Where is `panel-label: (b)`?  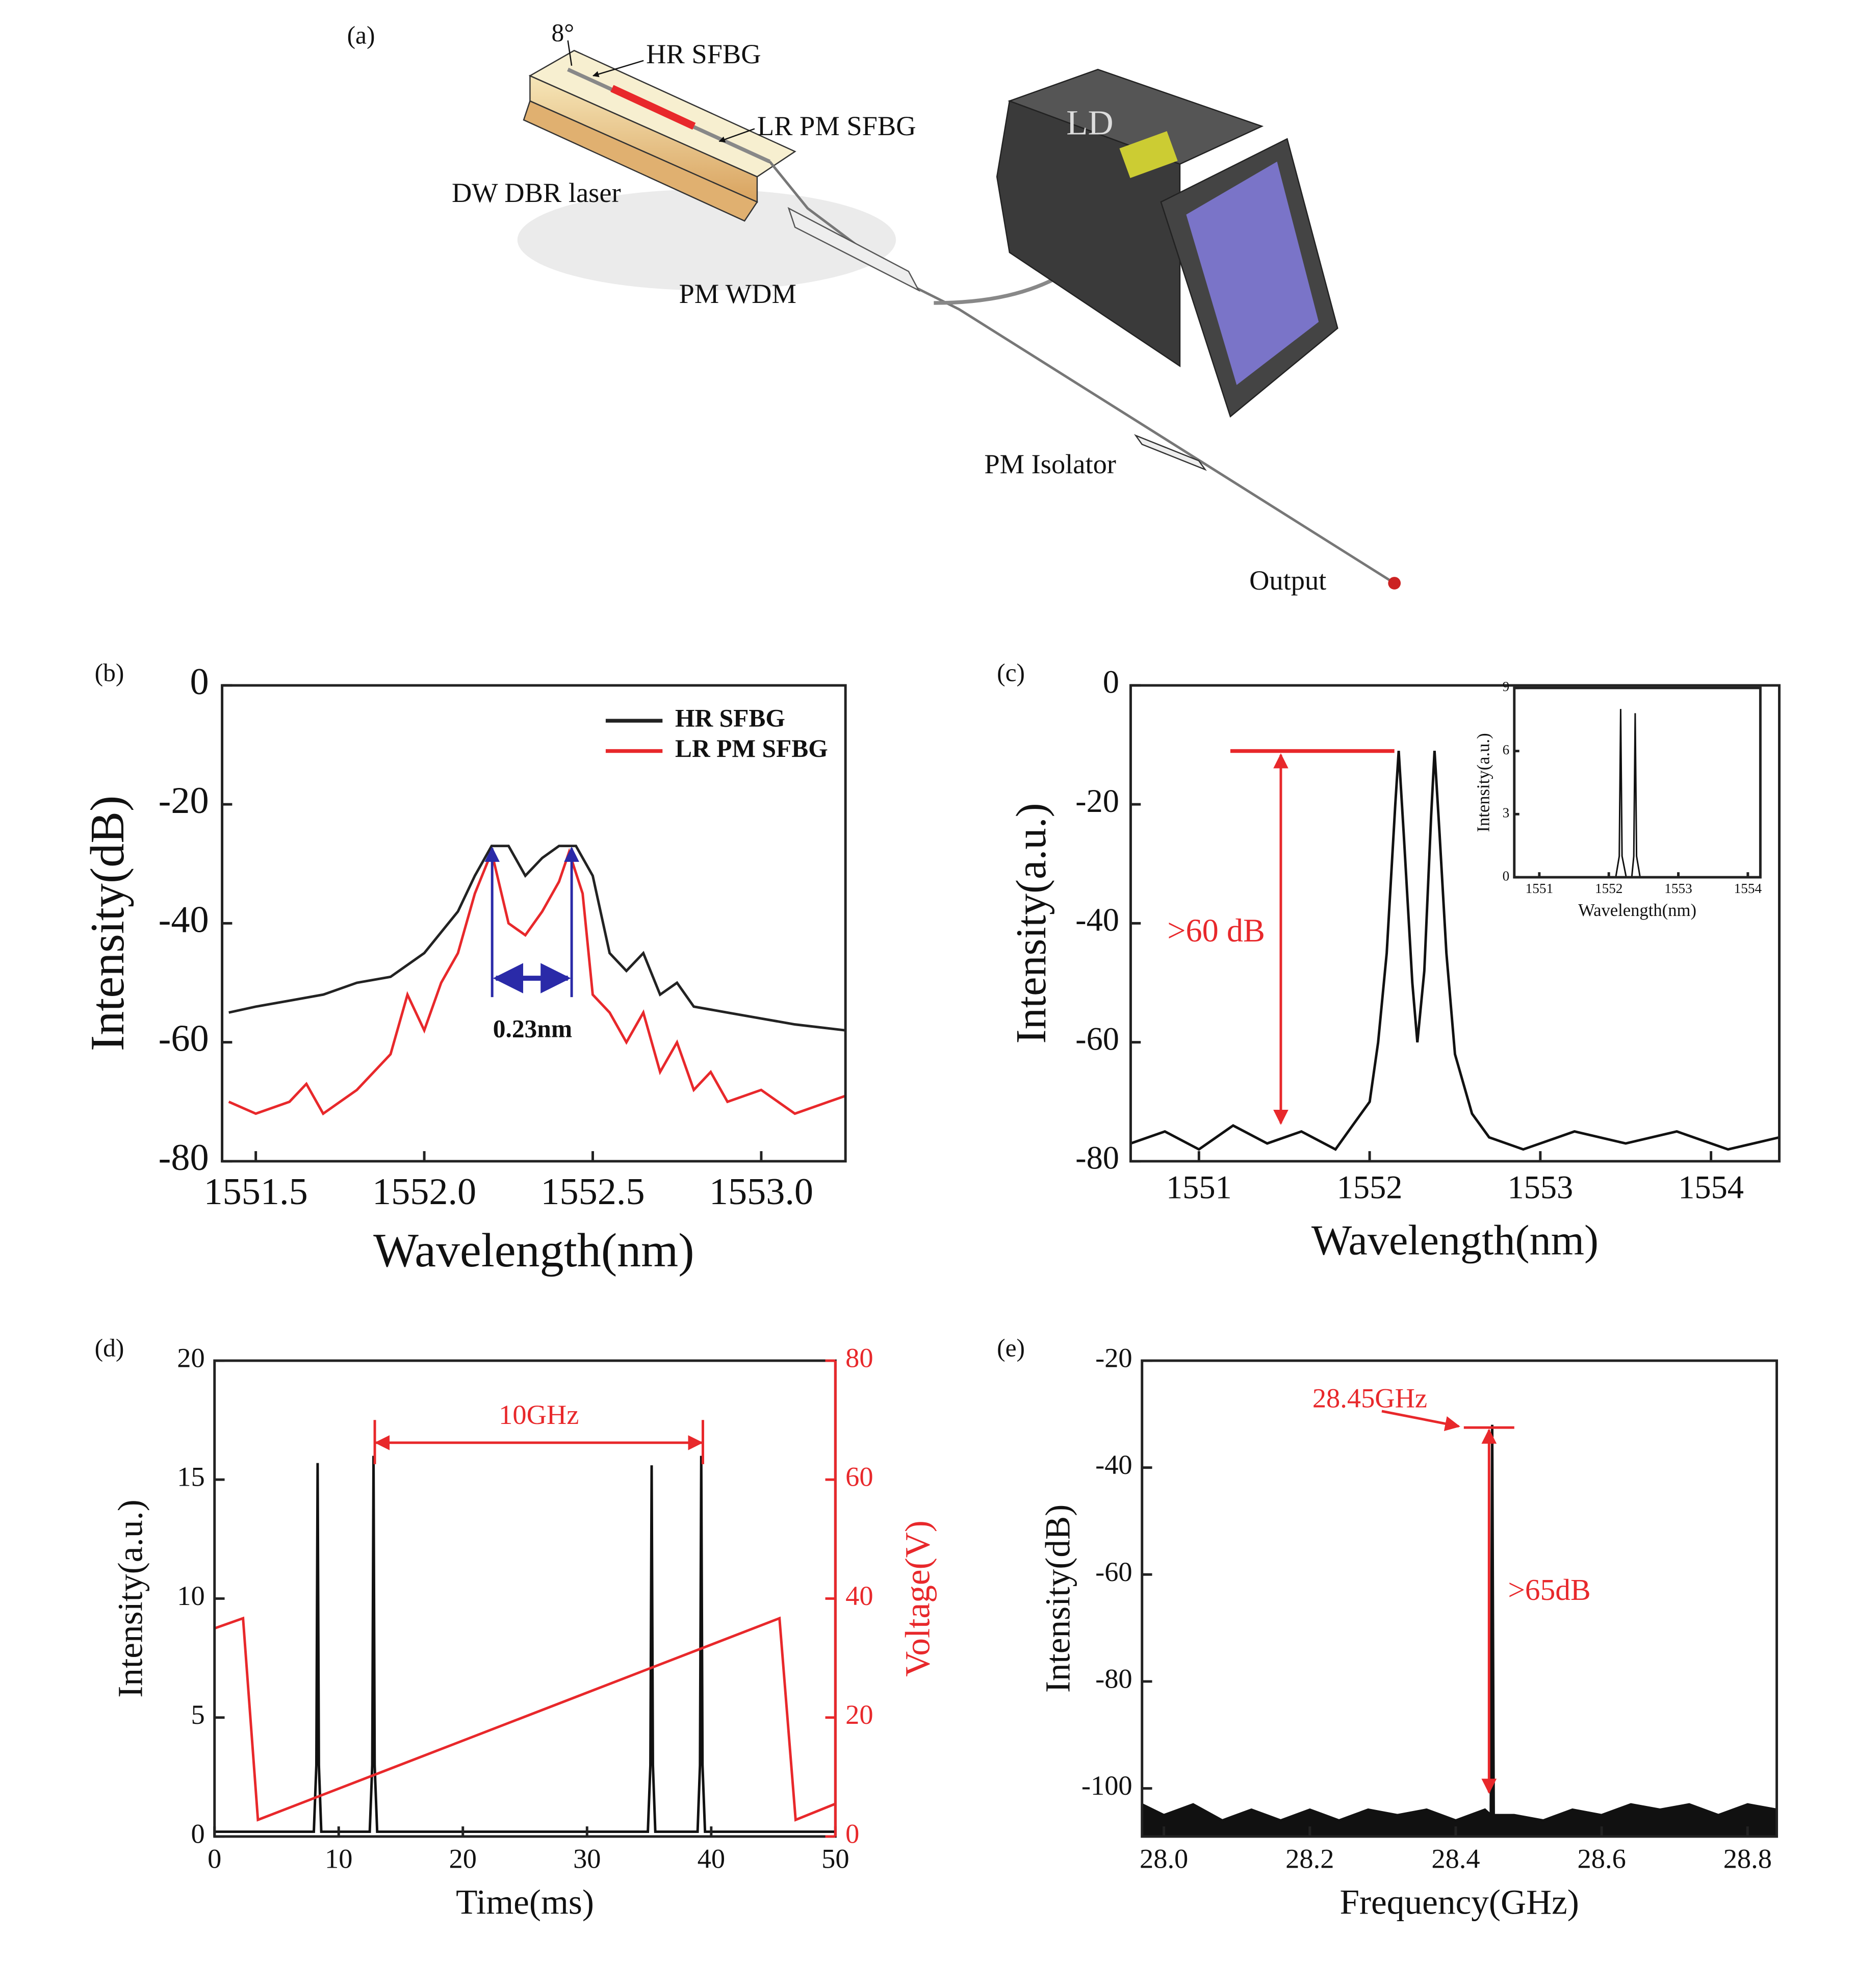 panel-label: (b) is located at coordinates (109, 672).